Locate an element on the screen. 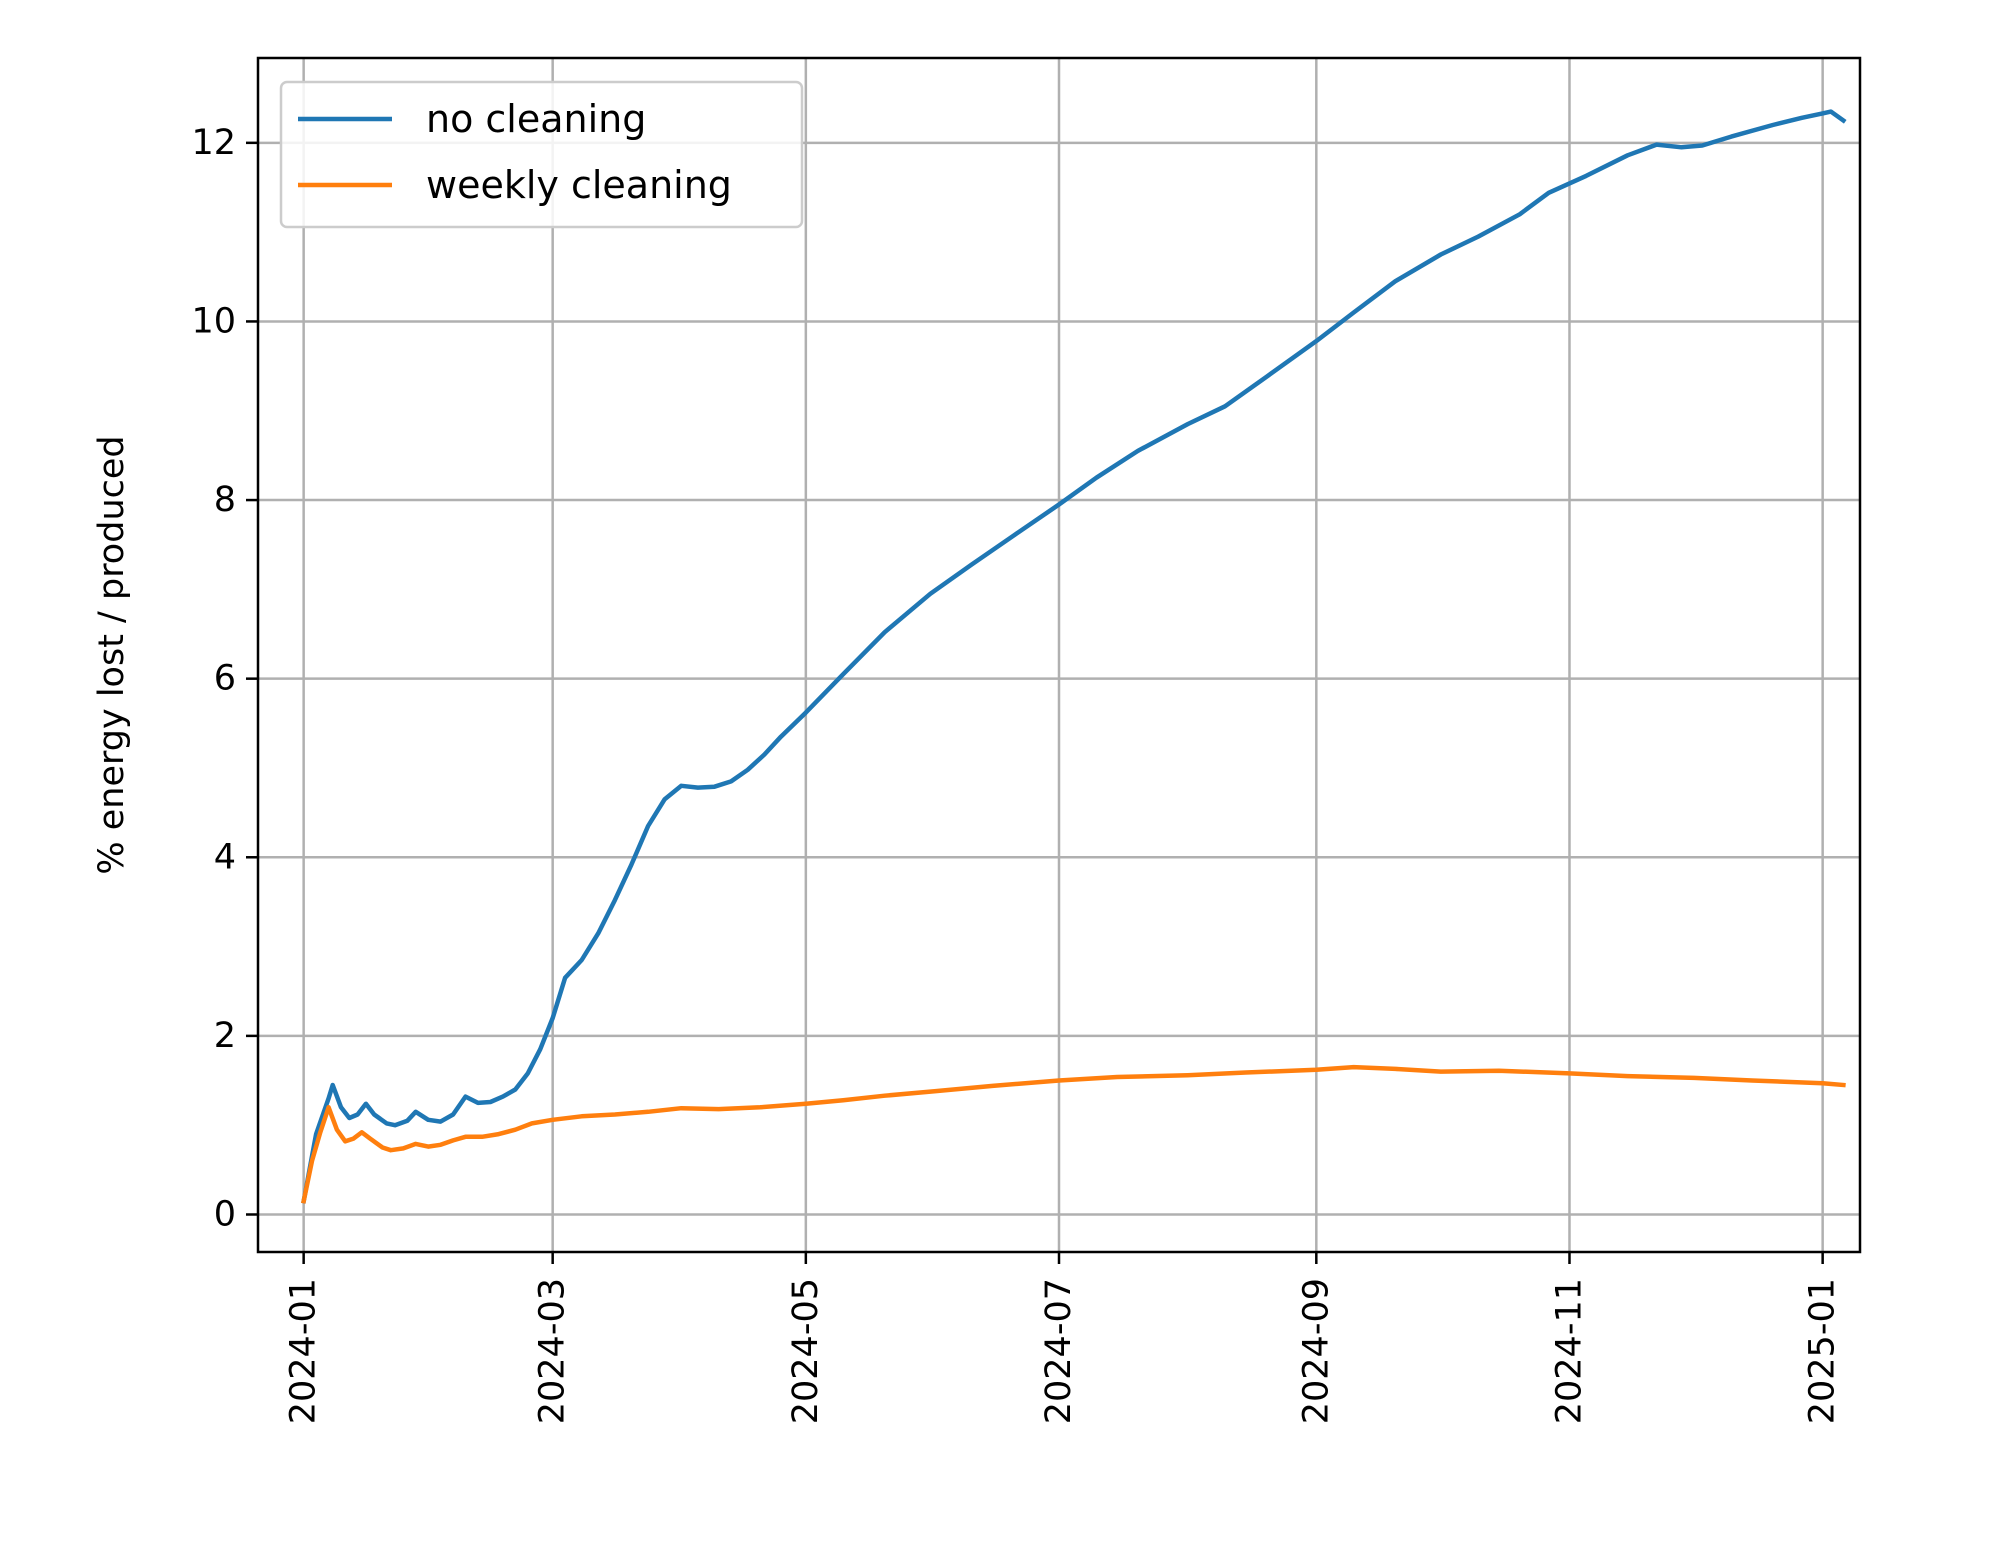 The image size is (2000, 1556). y-tick-label: 0 is located at coordinates (225, 1214).